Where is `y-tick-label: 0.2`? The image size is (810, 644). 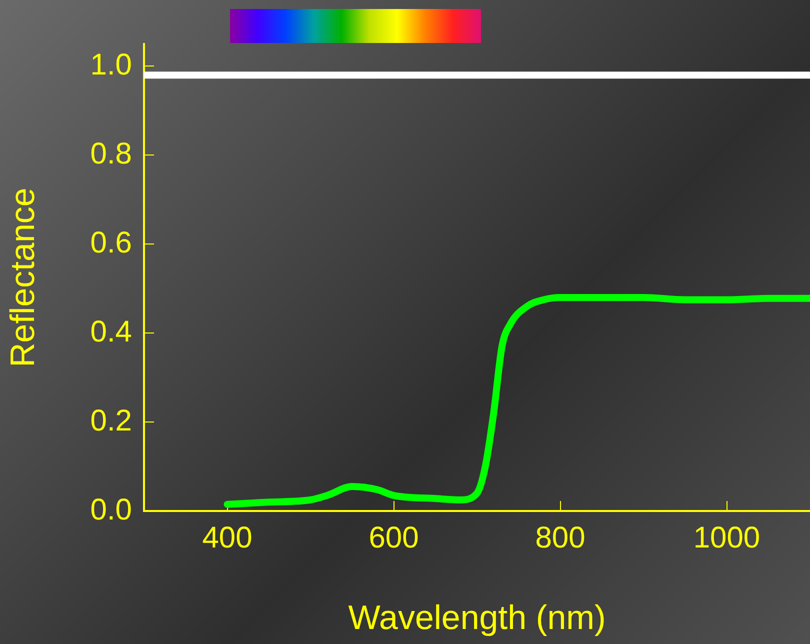
y-tick-label: 0.2 is located at coordinates (111, 421).